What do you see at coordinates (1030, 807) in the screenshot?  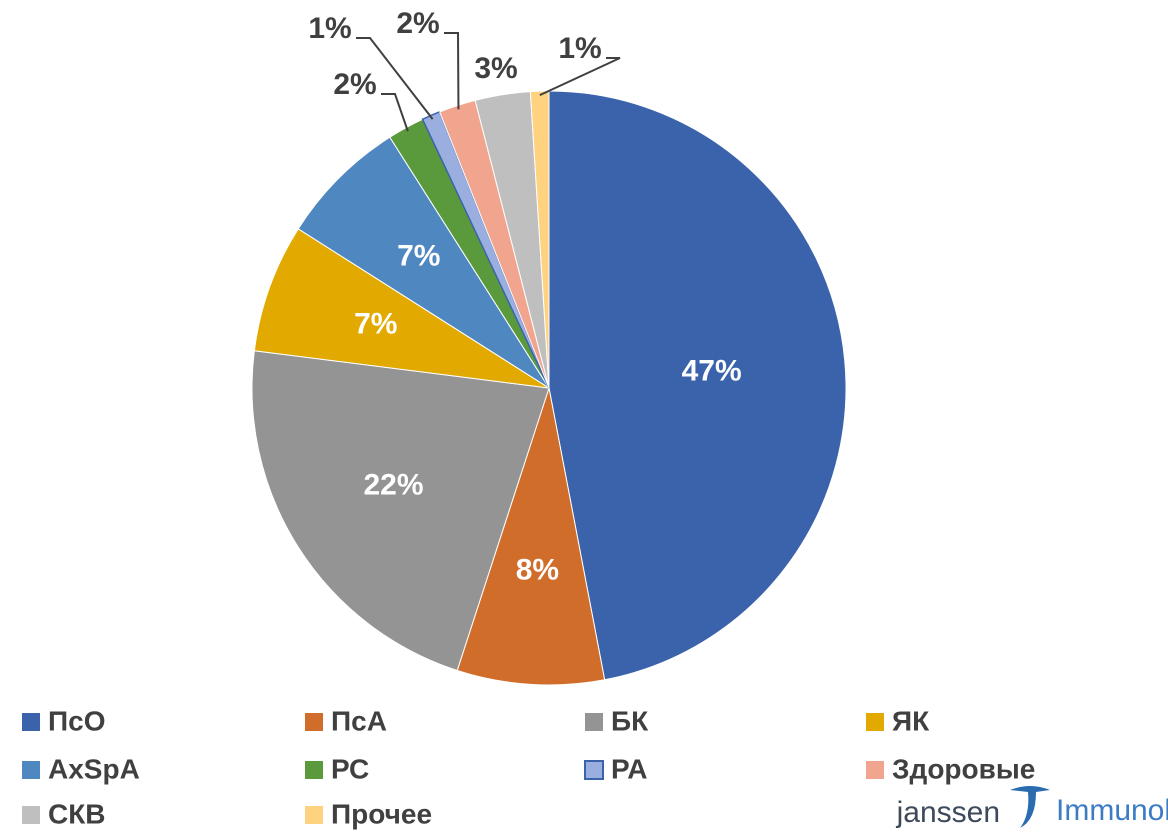 I see `logo-mark` at bounding box center [1030, 807].